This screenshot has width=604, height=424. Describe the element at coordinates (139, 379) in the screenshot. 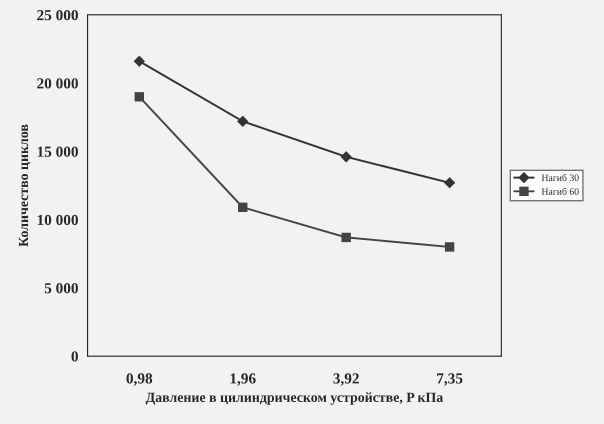

I see `x-tick-label: 0,98` at that location.